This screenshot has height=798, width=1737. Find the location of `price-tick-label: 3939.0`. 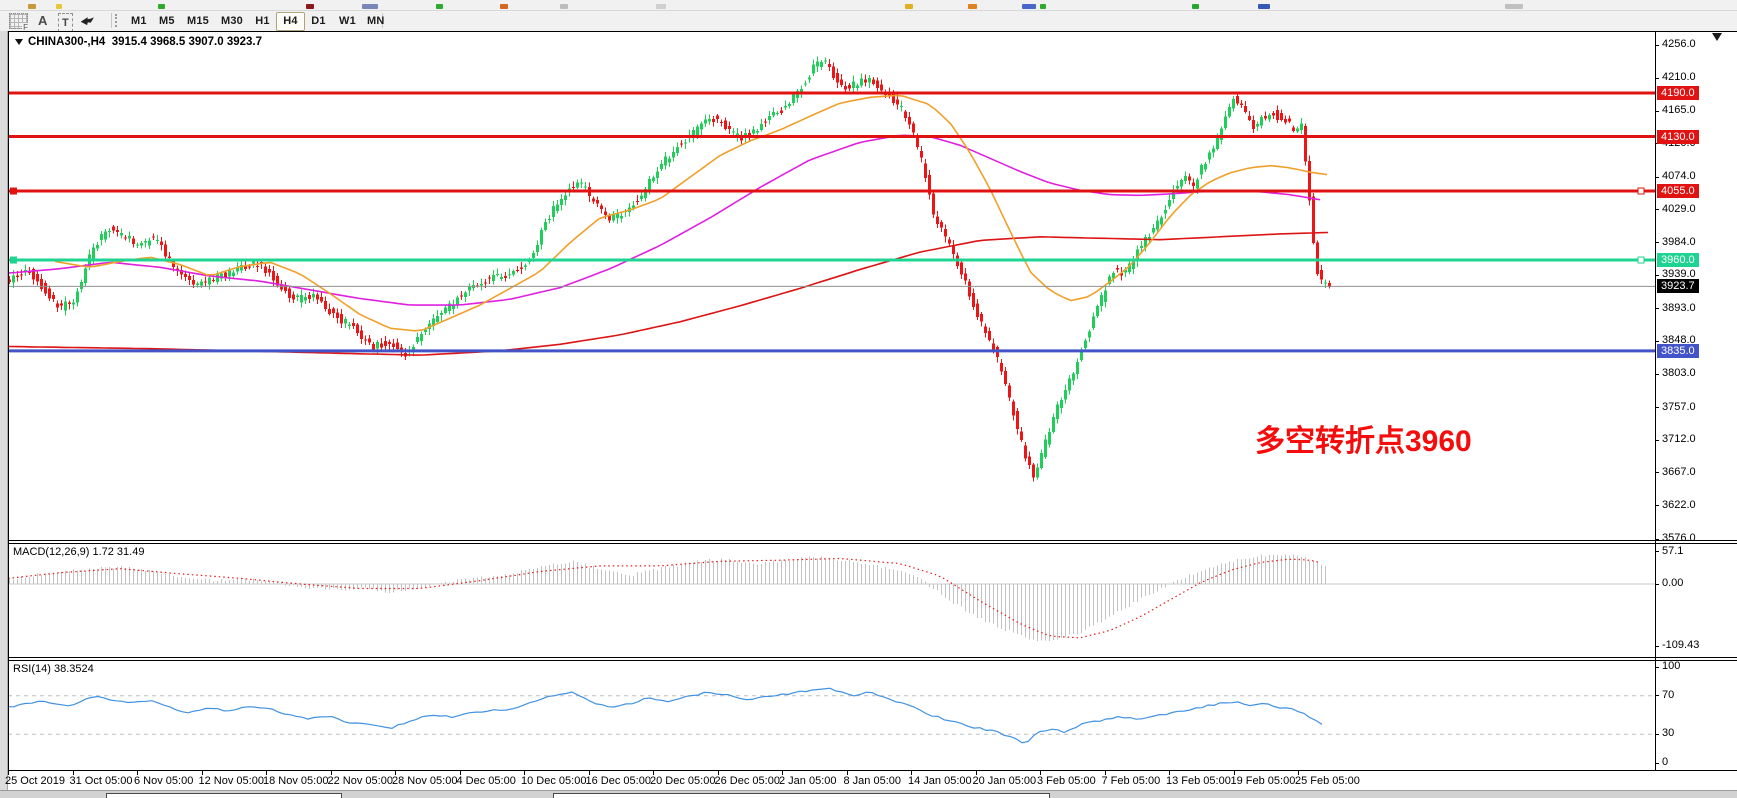

price-tick-label: 3939.0 is located at coordinates (1679, 274).